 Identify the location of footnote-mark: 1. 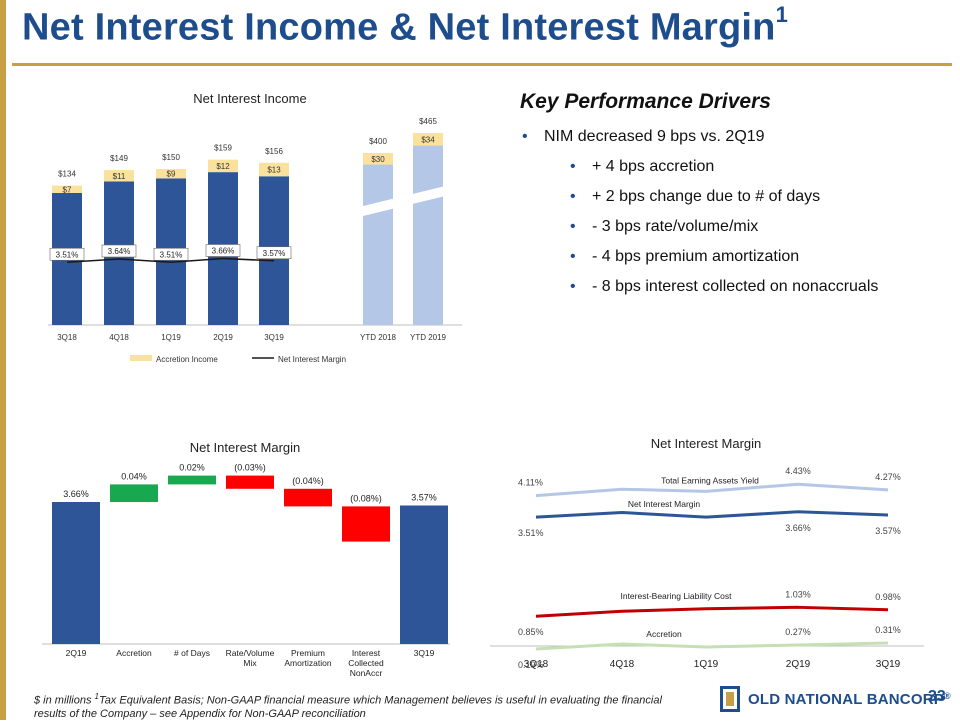
(96, 696).